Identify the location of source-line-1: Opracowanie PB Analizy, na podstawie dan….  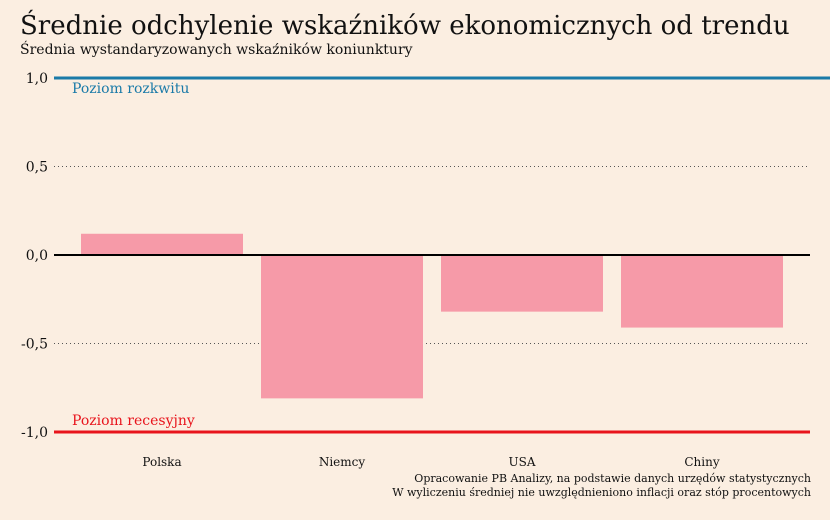
(612, 478).